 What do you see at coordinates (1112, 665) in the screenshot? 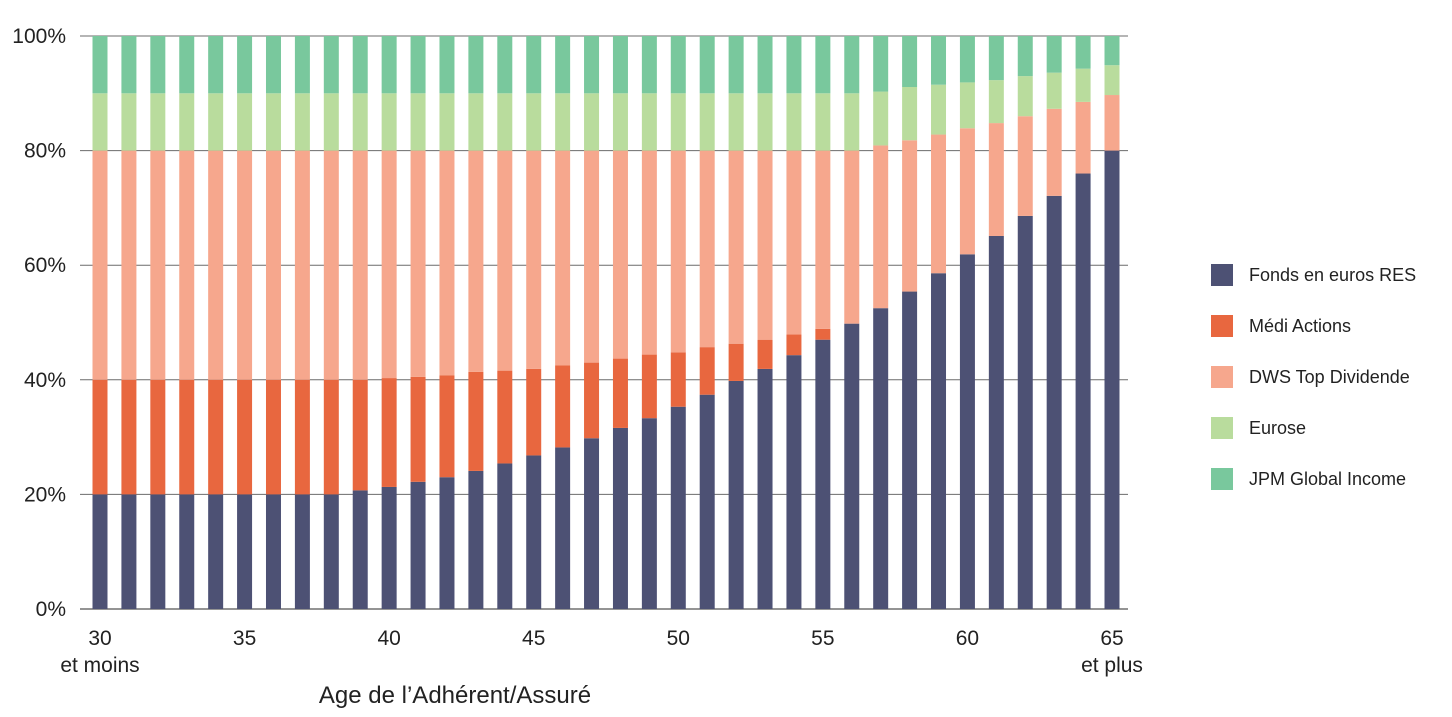
I see `x-tick-sublabel: et plus` at bounding box center [1112, 665].